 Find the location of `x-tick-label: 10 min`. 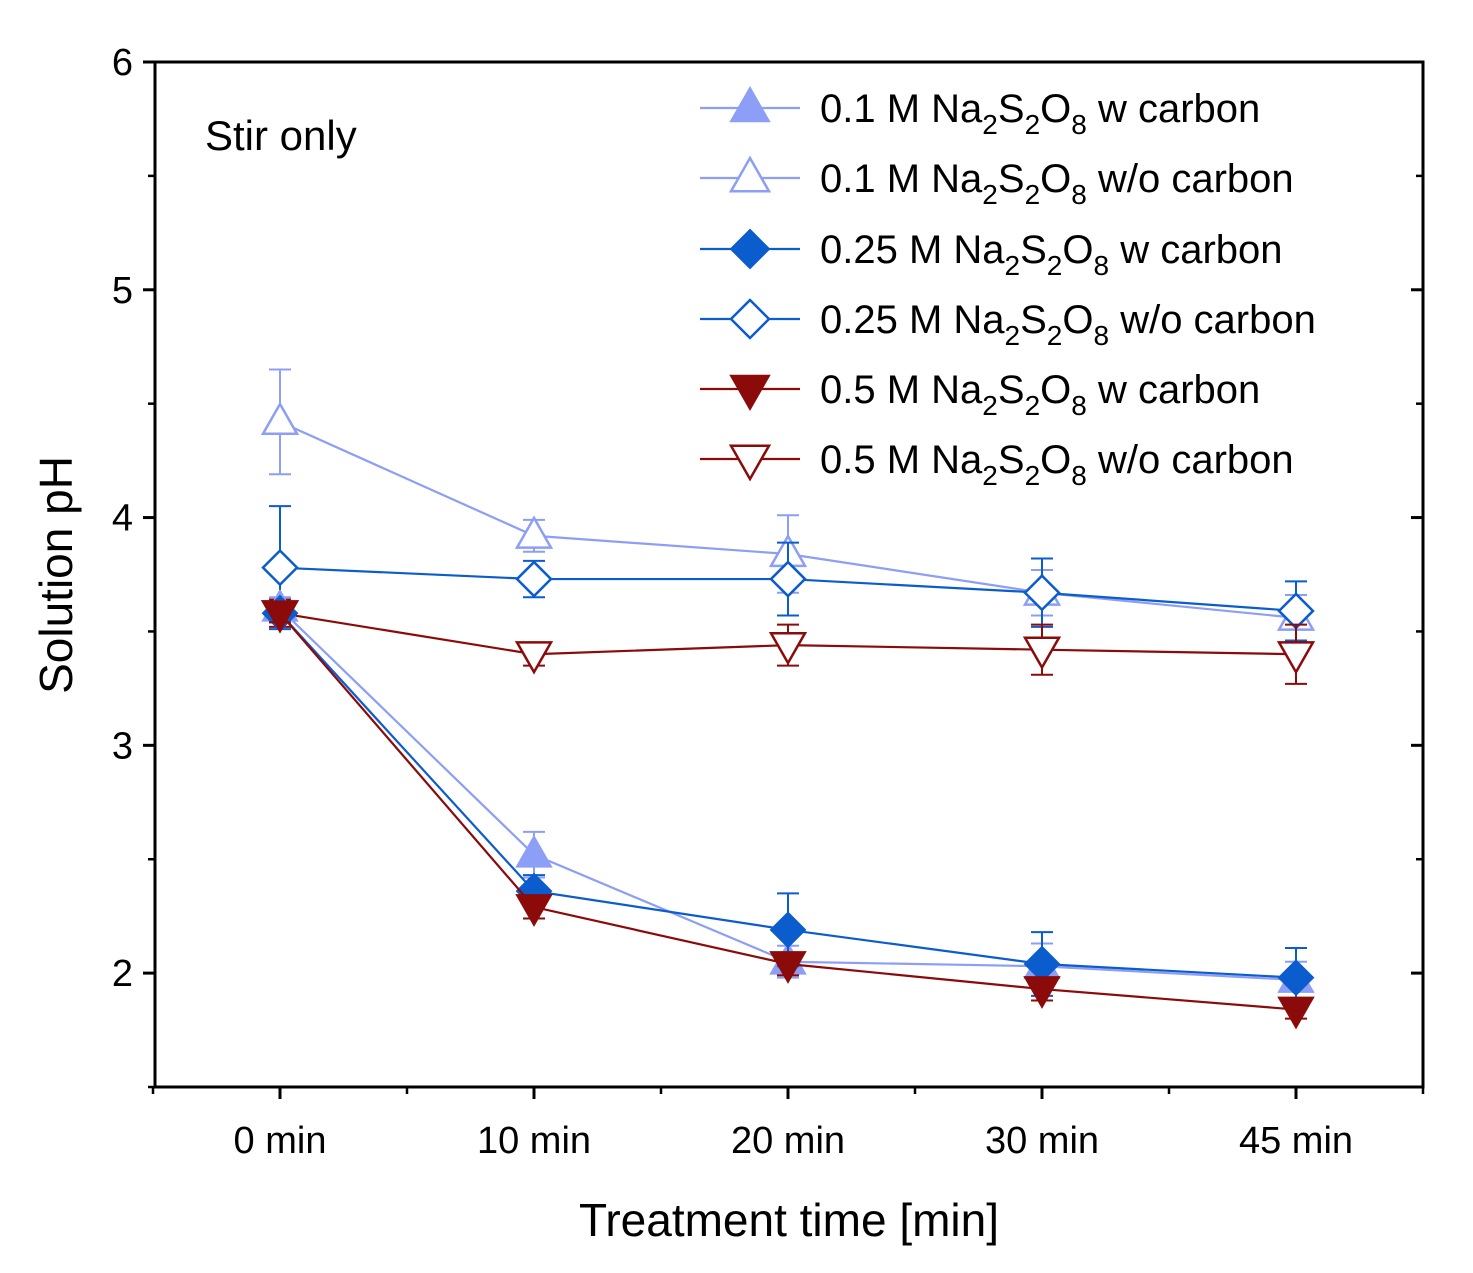

x-tick-label: 10 min is located at coordinates (534, 1141).